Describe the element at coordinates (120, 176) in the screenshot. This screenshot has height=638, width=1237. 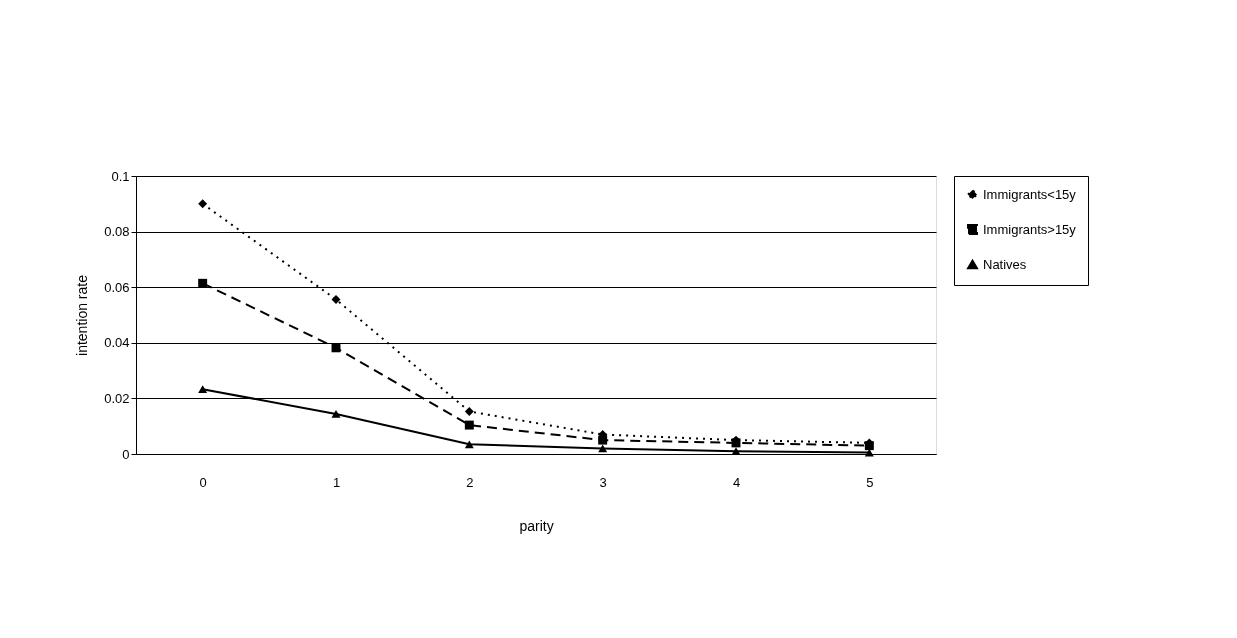
I see `y-tick-label: 0.1` at that location.